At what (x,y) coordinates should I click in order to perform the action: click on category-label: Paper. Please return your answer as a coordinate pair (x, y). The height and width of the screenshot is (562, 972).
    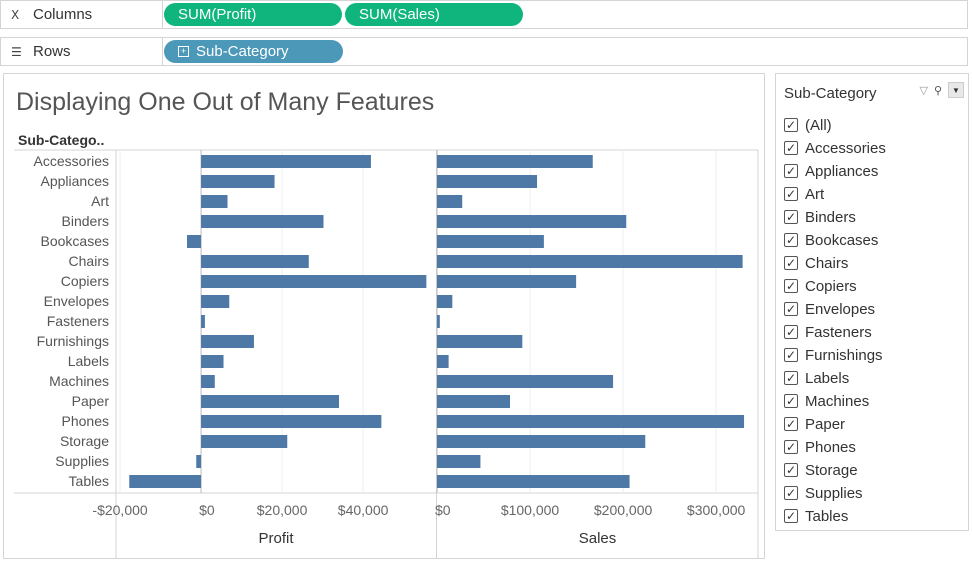
    Looking at the image, I should click on (91, 401).